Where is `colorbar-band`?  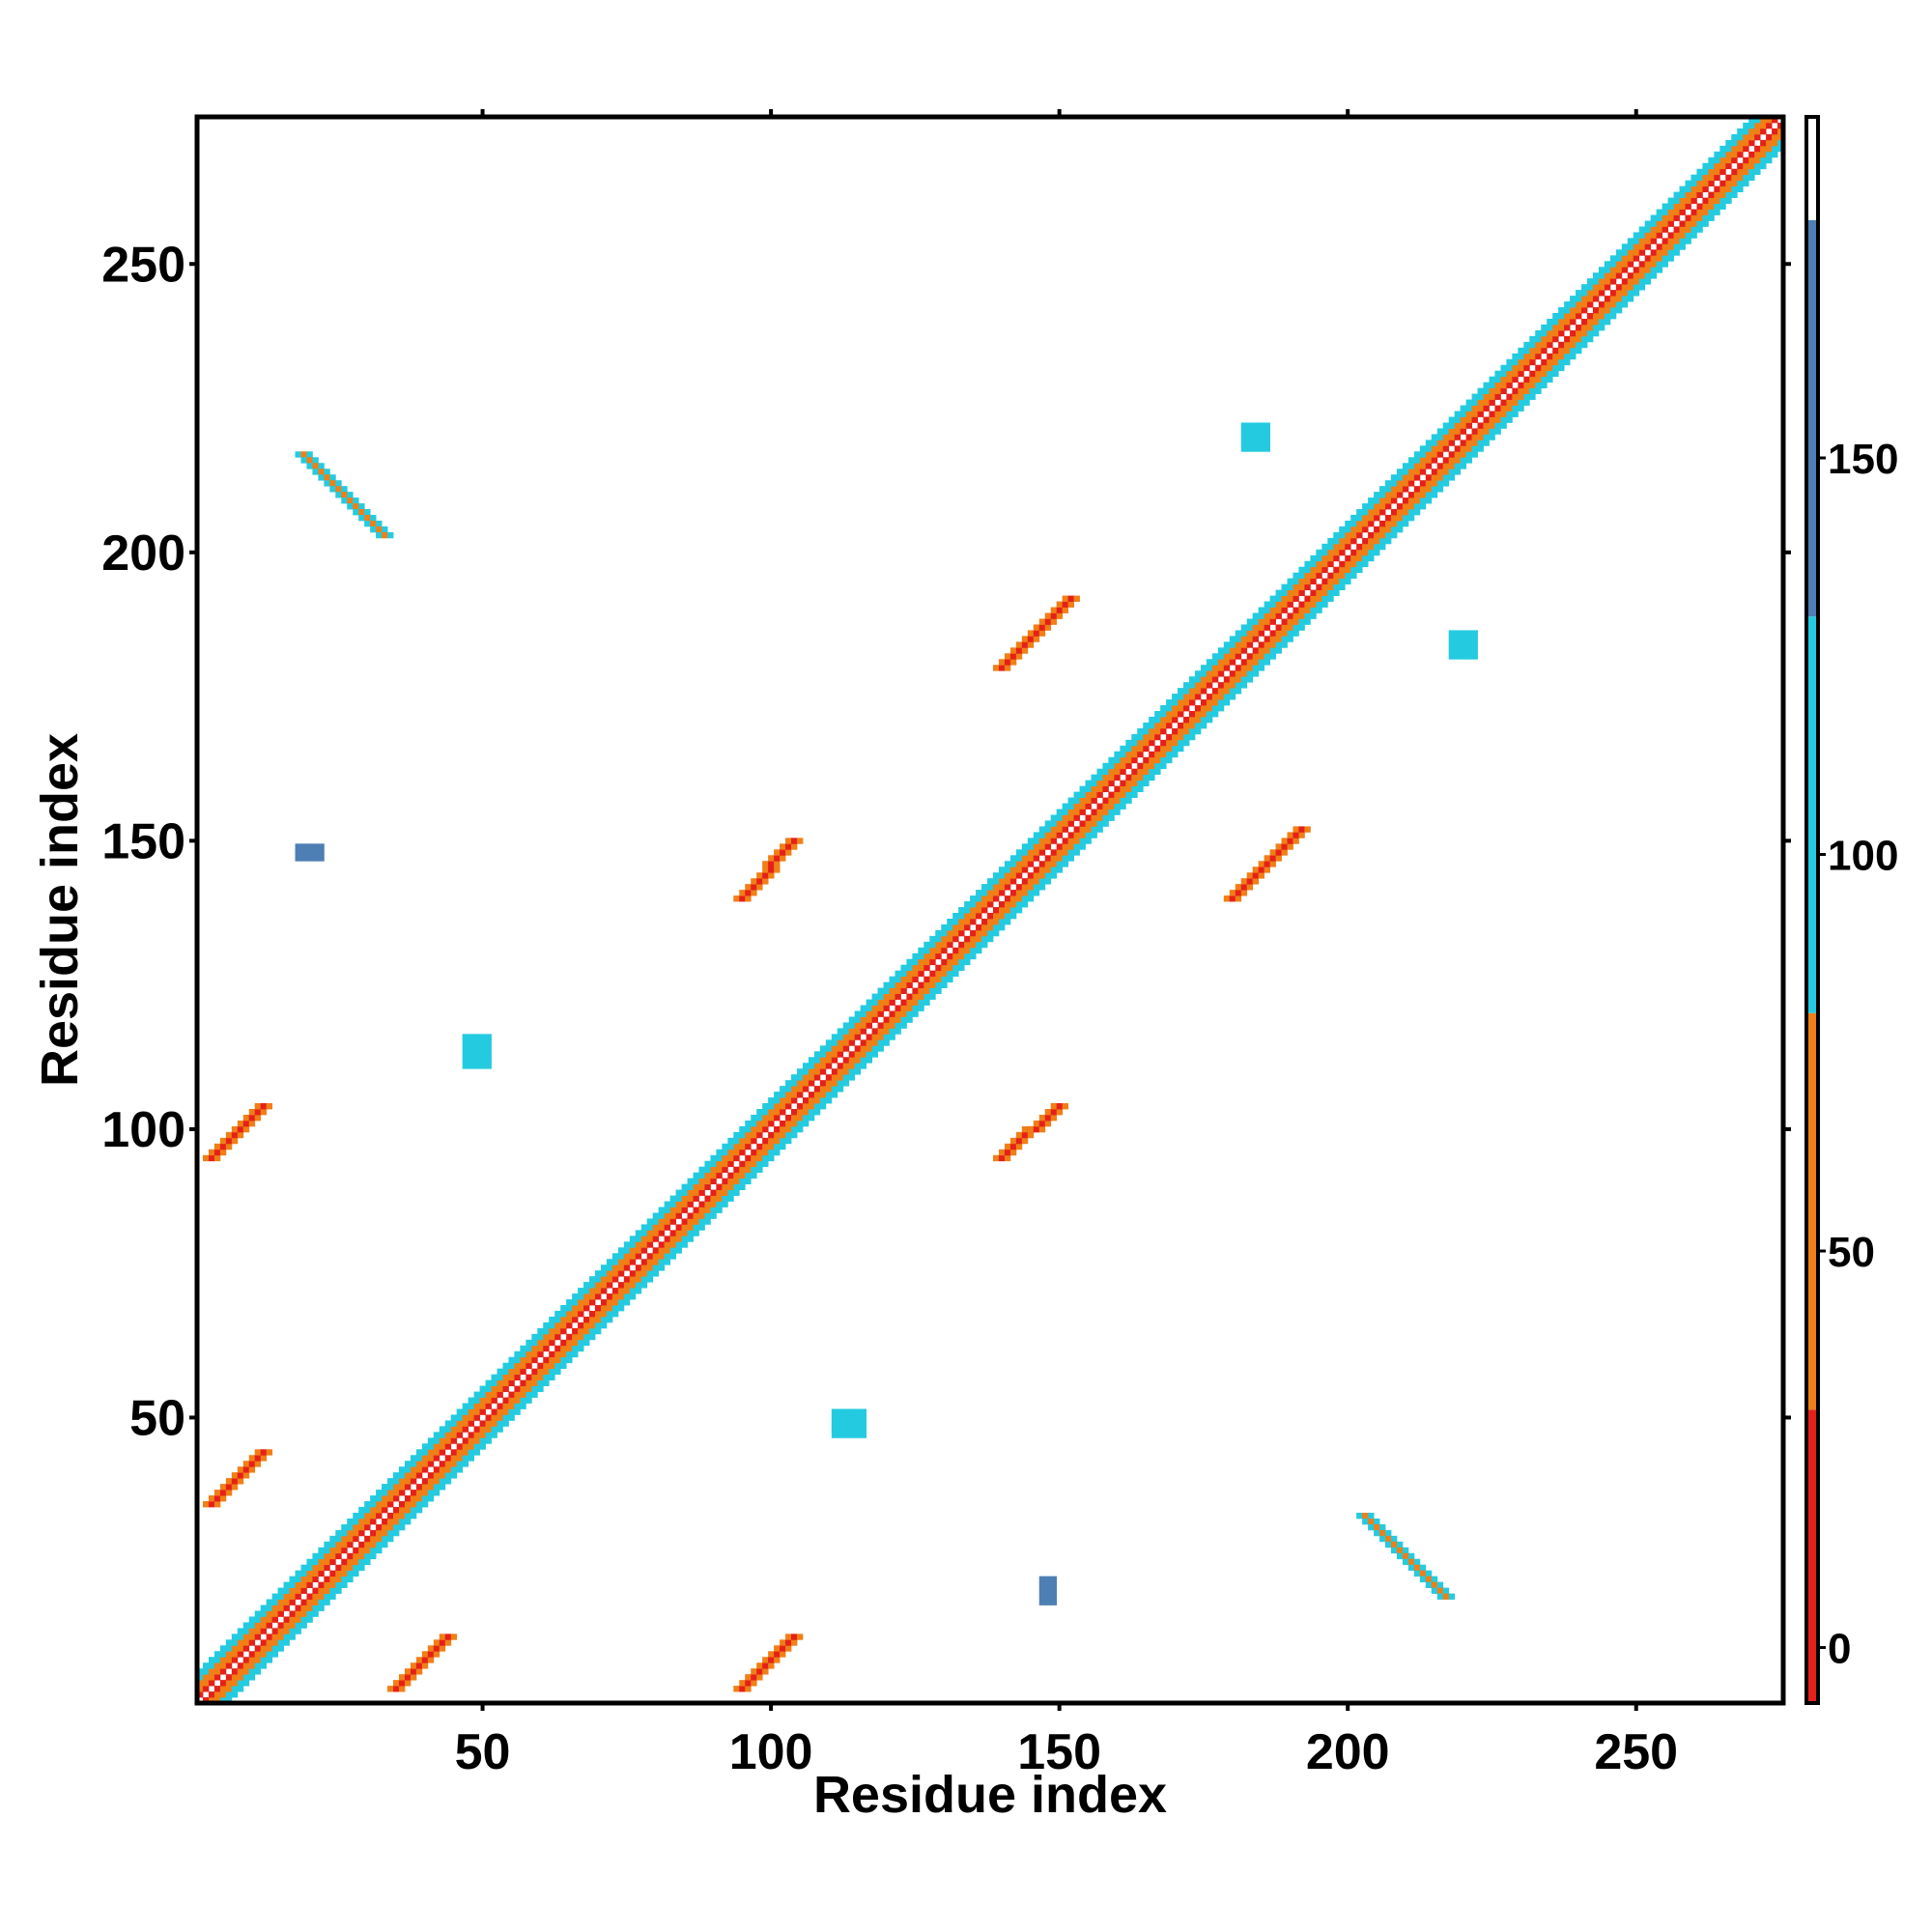 colorbar-band is located at coordinates (1812, 168).